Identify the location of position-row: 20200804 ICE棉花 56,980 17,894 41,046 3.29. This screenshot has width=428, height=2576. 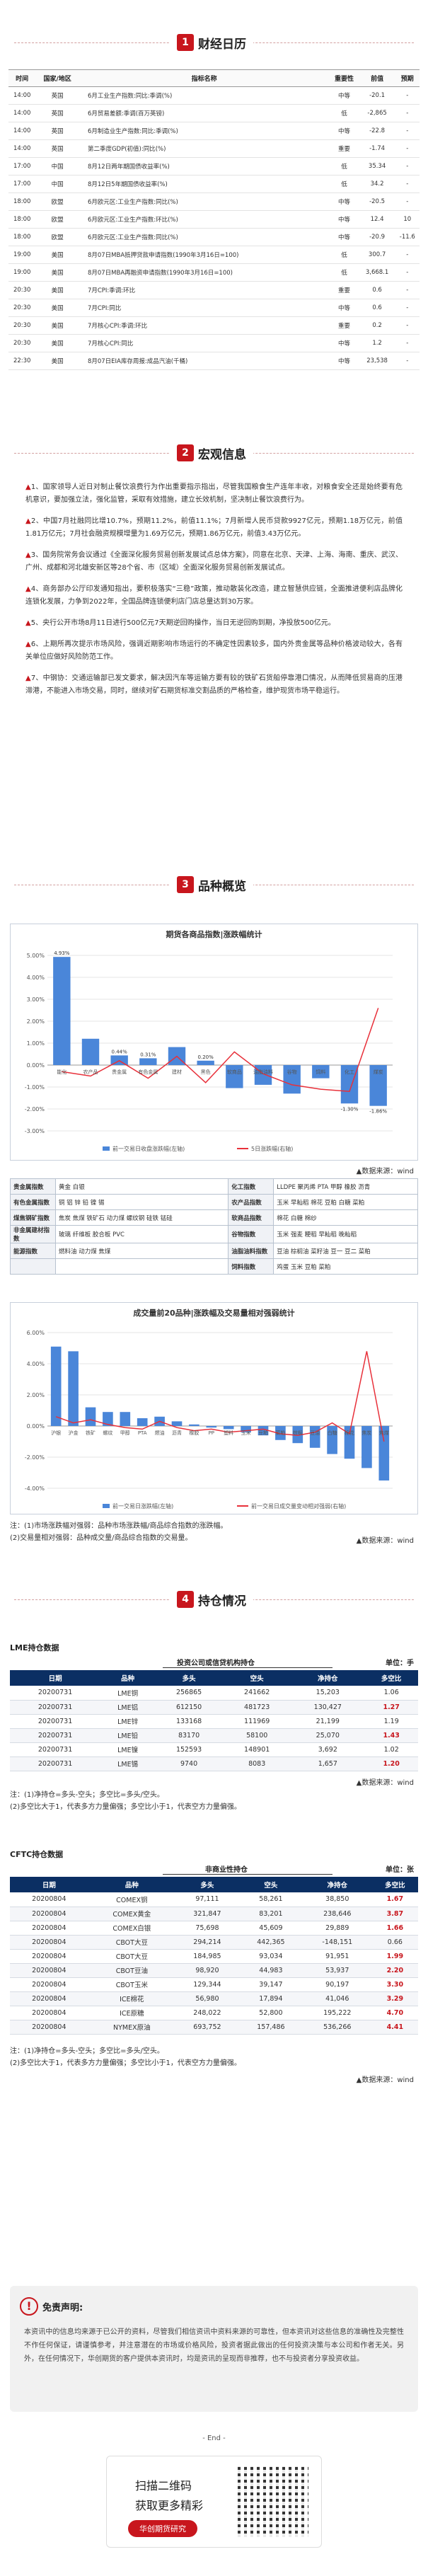
(214, 1999).